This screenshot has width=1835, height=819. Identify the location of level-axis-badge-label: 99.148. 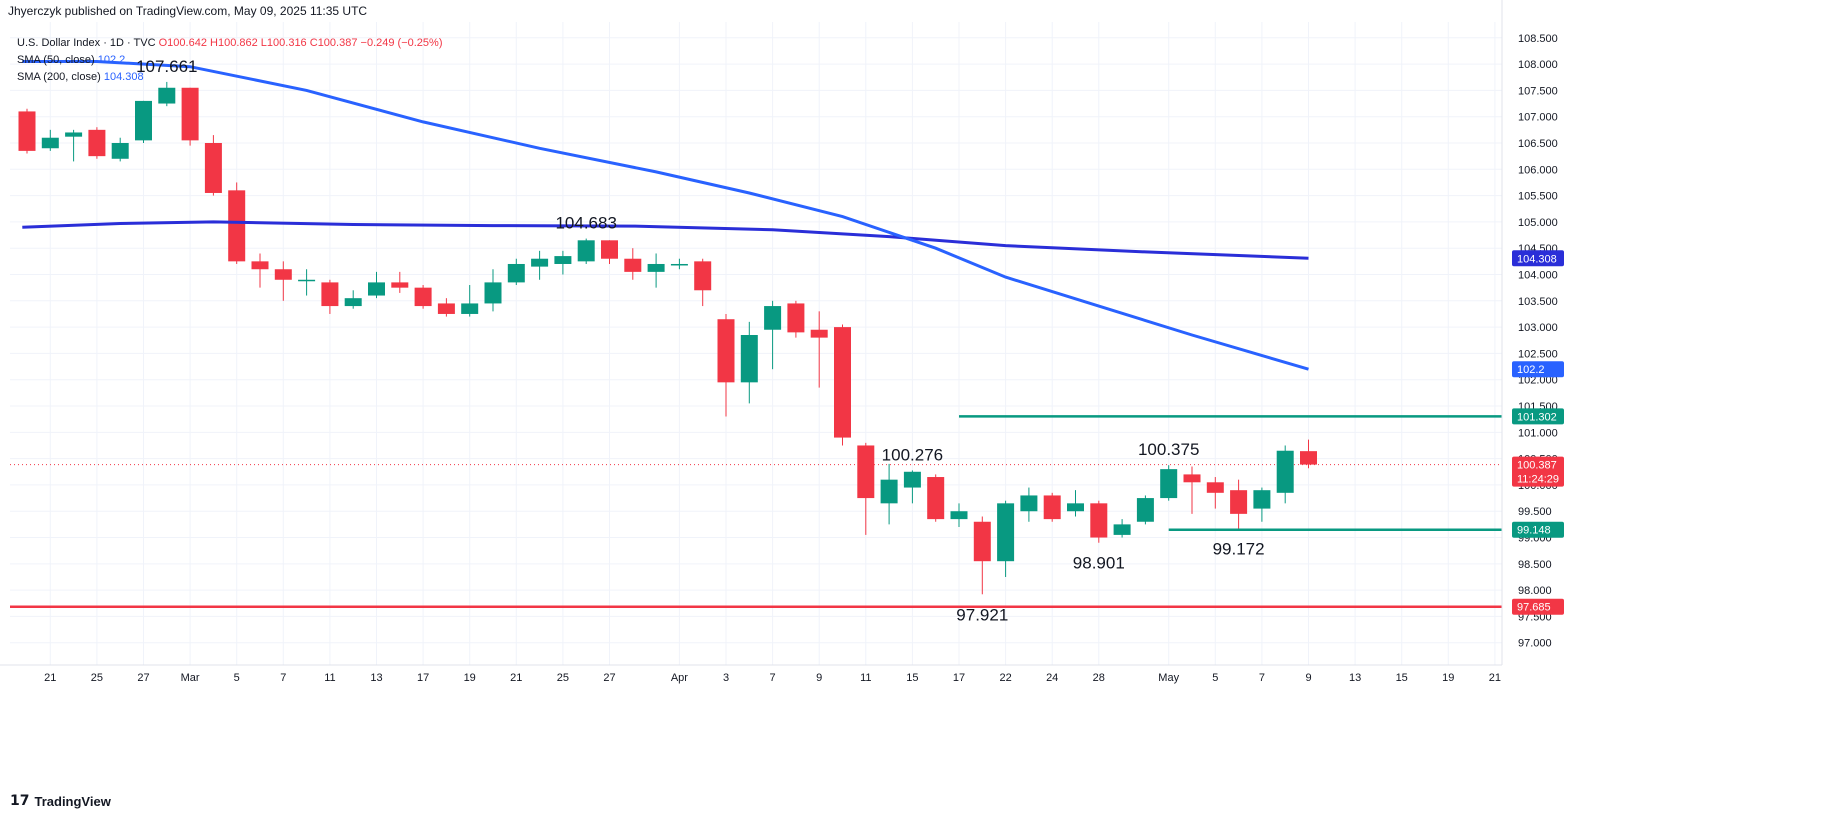
(1534, 531).